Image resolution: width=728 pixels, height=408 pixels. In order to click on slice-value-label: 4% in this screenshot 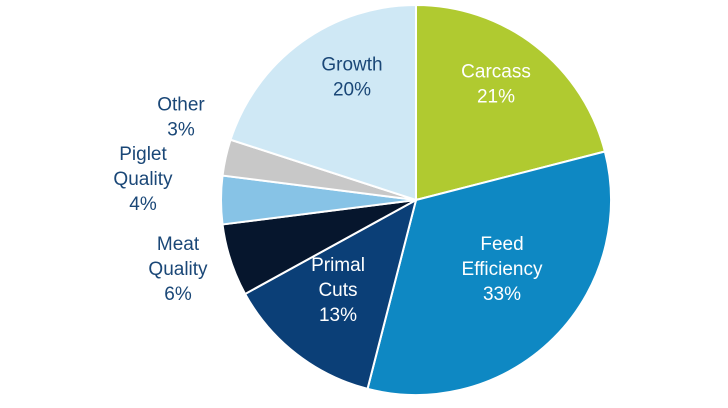, I will do `click(143, 204)`.